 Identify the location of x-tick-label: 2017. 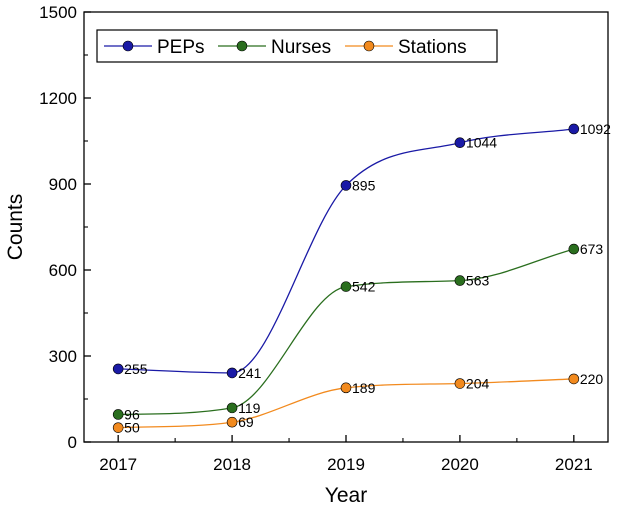
(118, 464).